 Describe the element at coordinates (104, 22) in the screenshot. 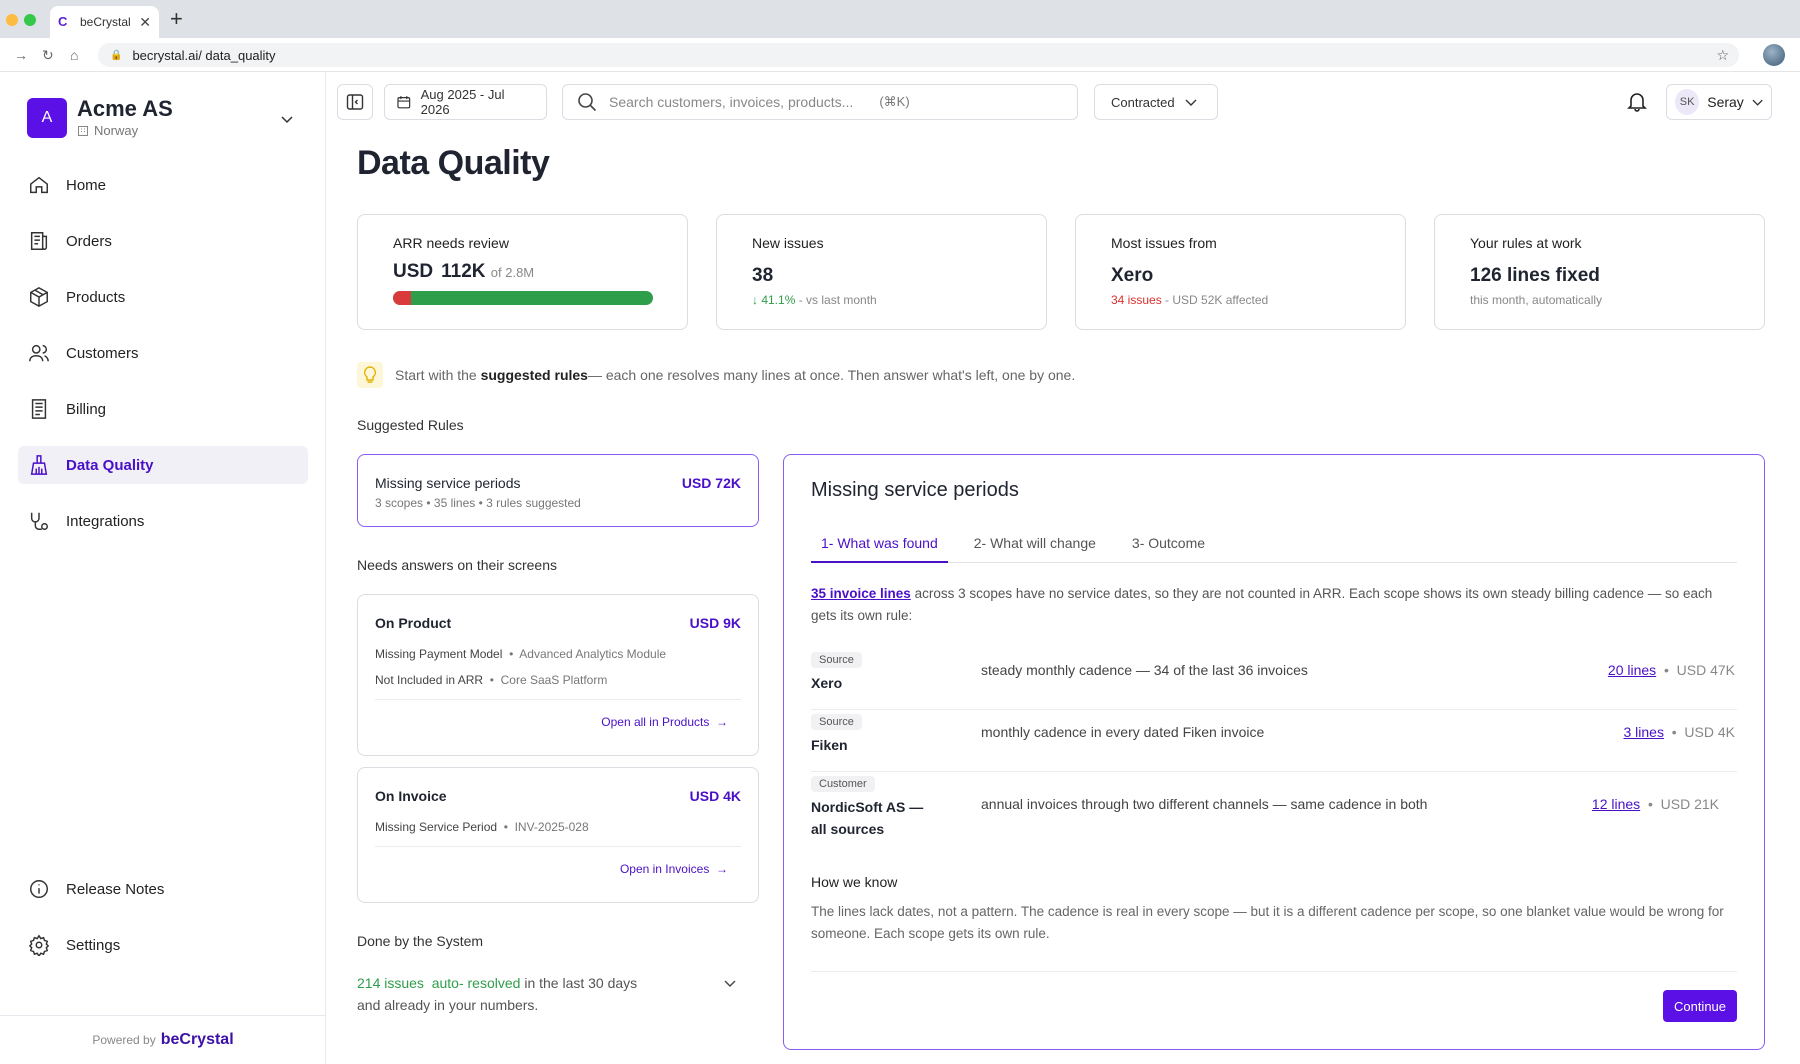

I see `browser-tab: C beCrystal ✕` at that location.